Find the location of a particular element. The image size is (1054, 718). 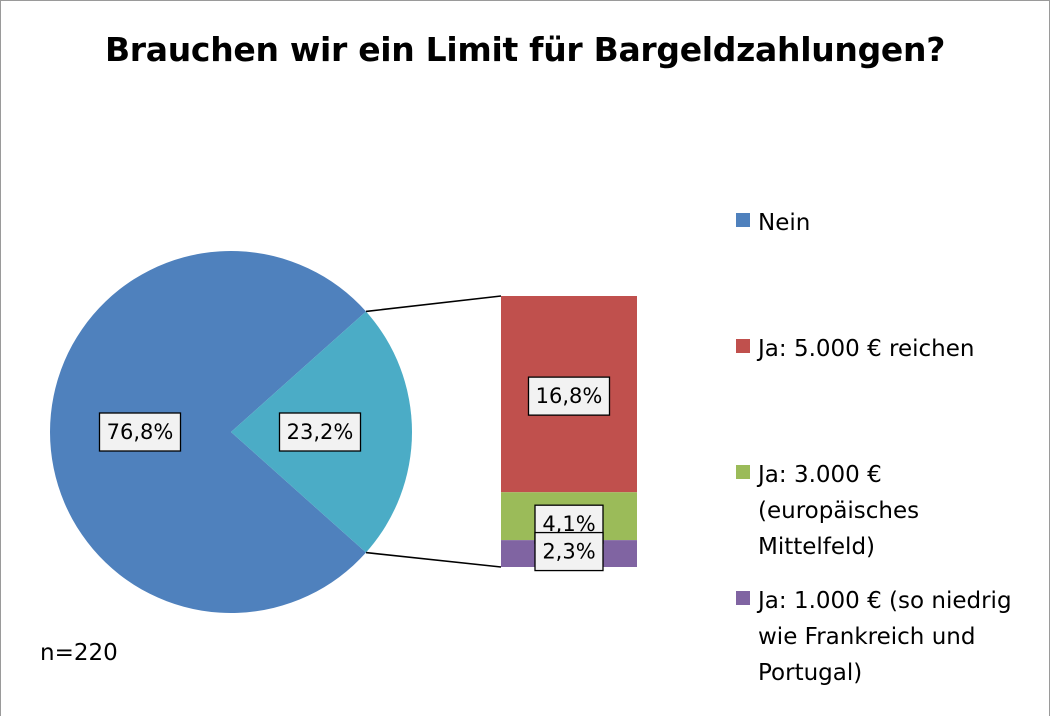

data-label-ja: 23,2% is located at coordinates (320, 432).